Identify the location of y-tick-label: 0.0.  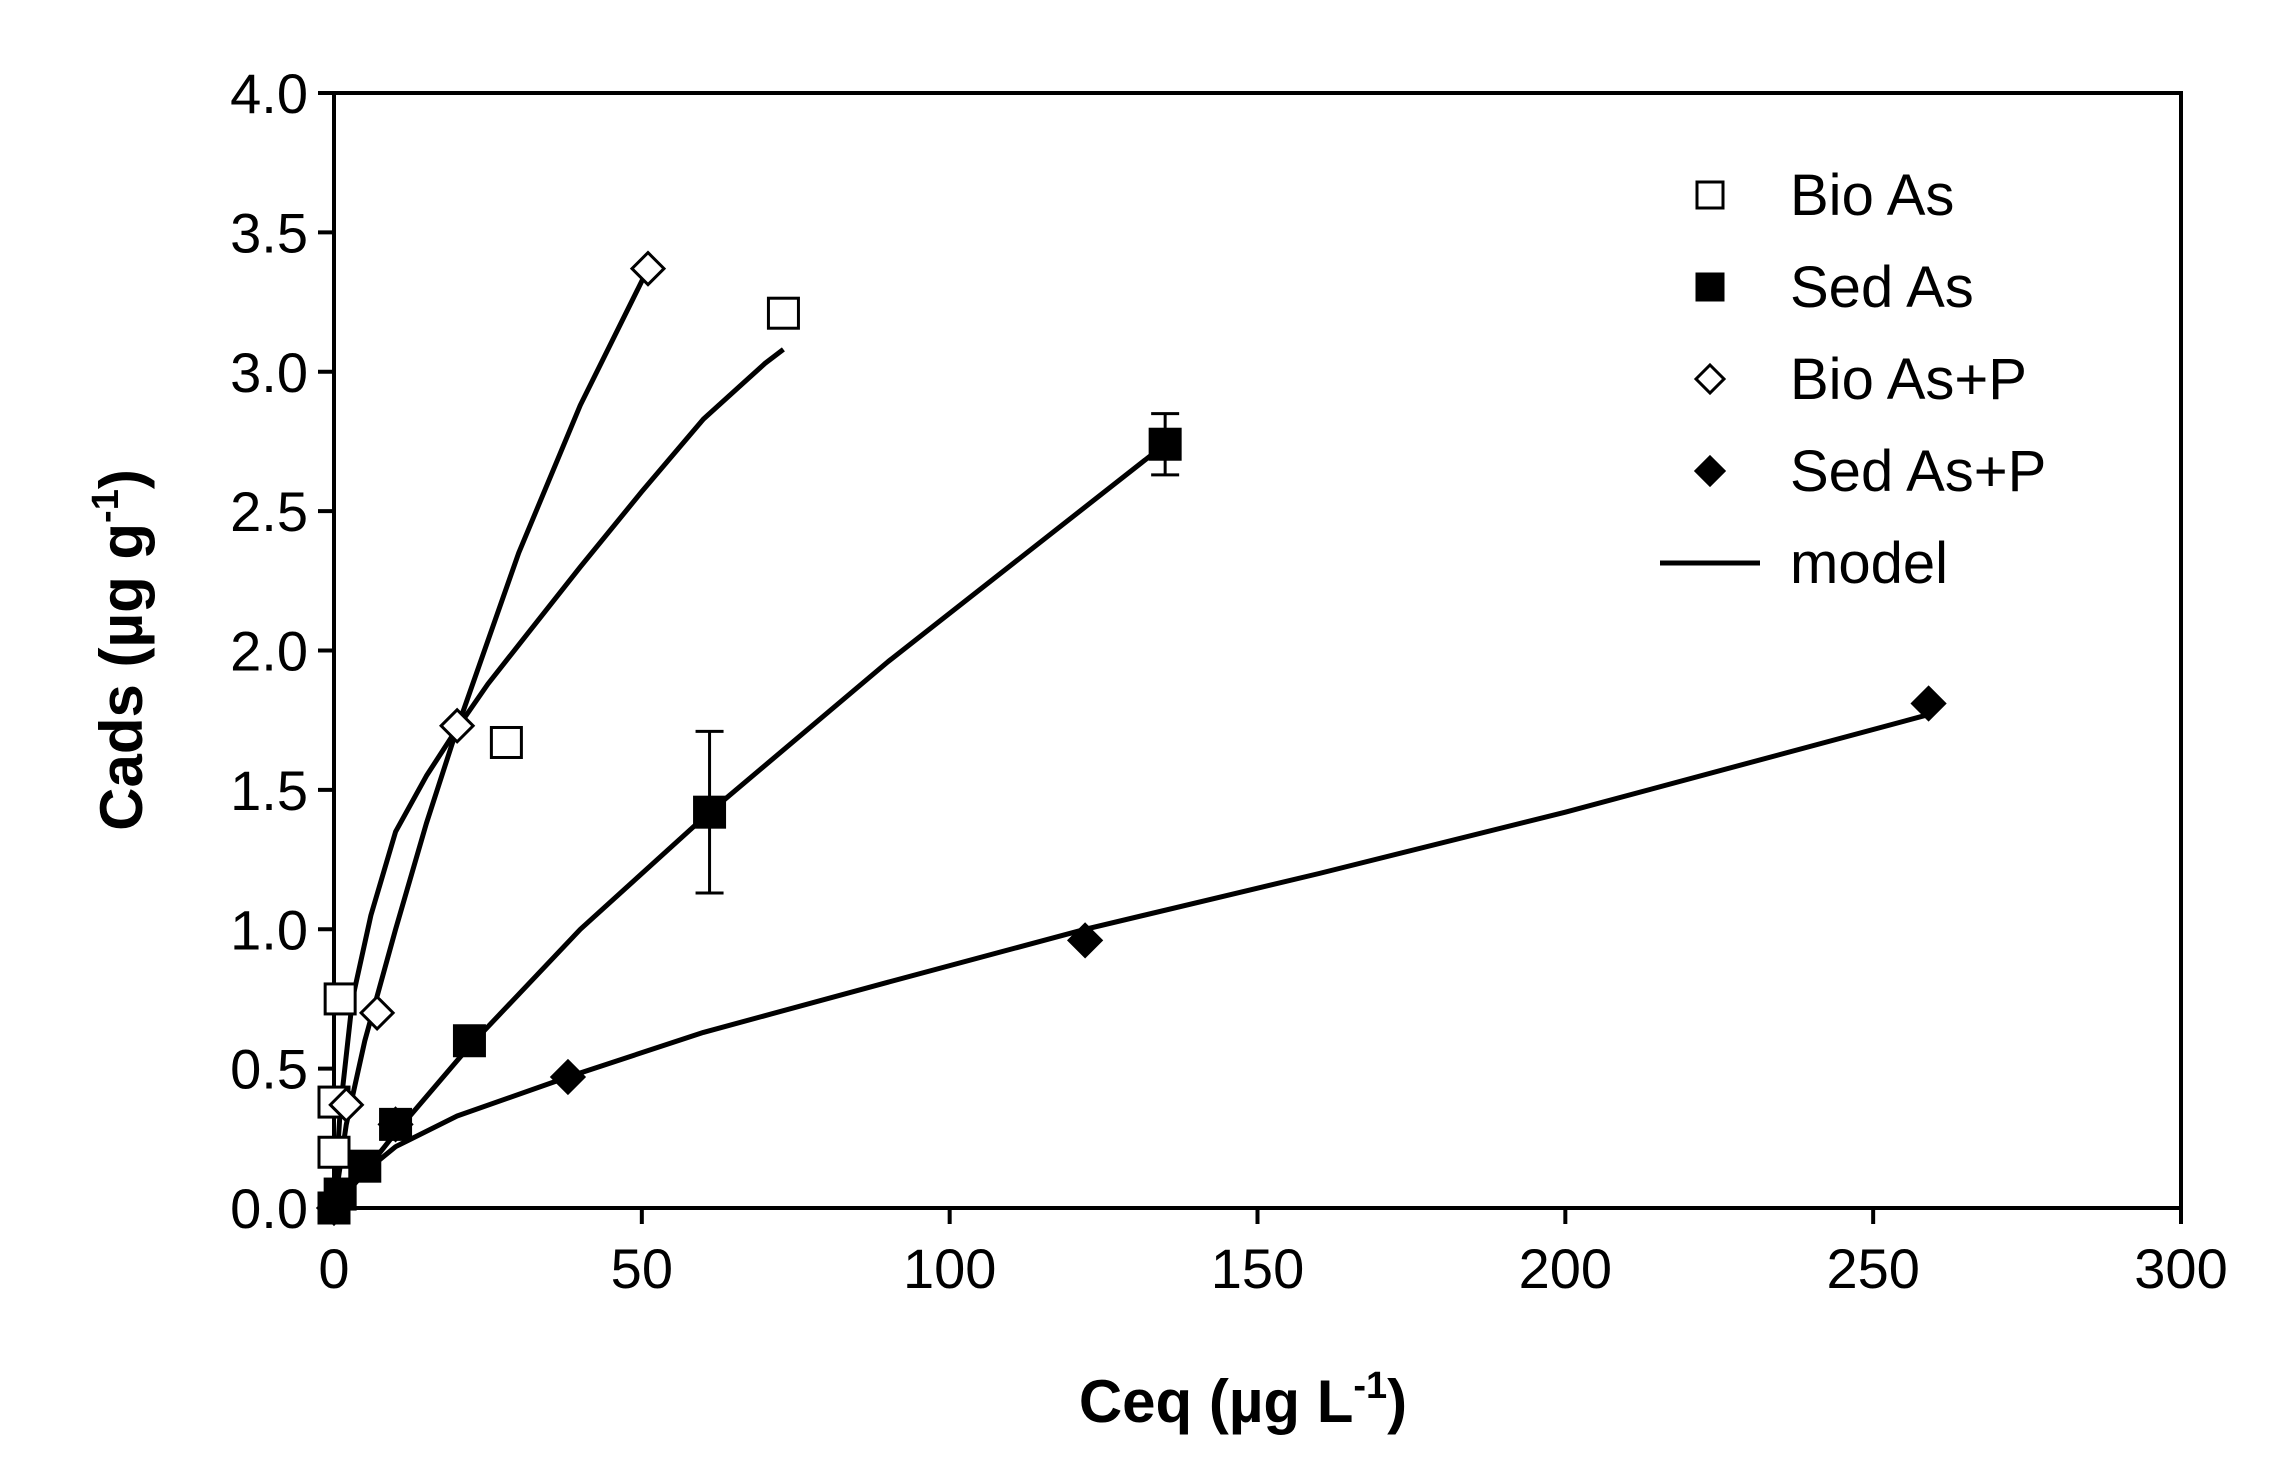
(269, 1208).